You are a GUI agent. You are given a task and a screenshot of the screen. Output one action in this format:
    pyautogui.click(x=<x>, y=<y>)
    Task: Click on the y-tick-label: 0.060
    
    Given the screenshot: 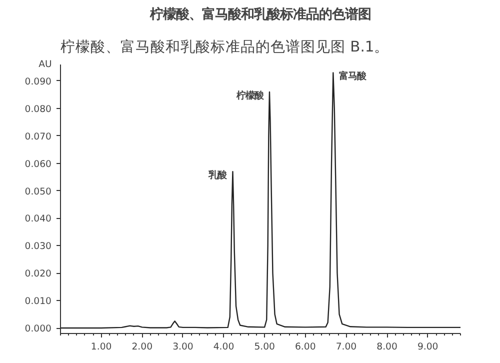 What is the action you would take?
    pyautogui.click(x=38, y=164)
    